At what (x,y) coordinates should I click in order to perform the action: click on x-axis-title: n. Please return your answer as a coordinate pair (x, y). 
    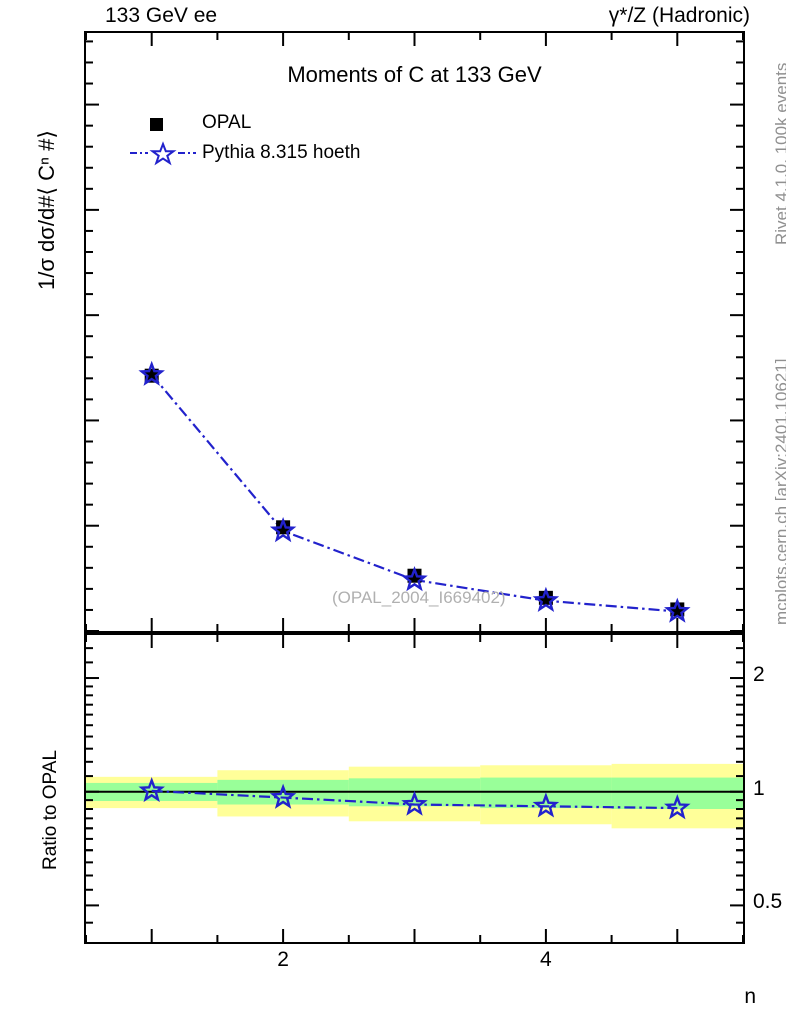
    Looking at the image, I should click on (750, 996).